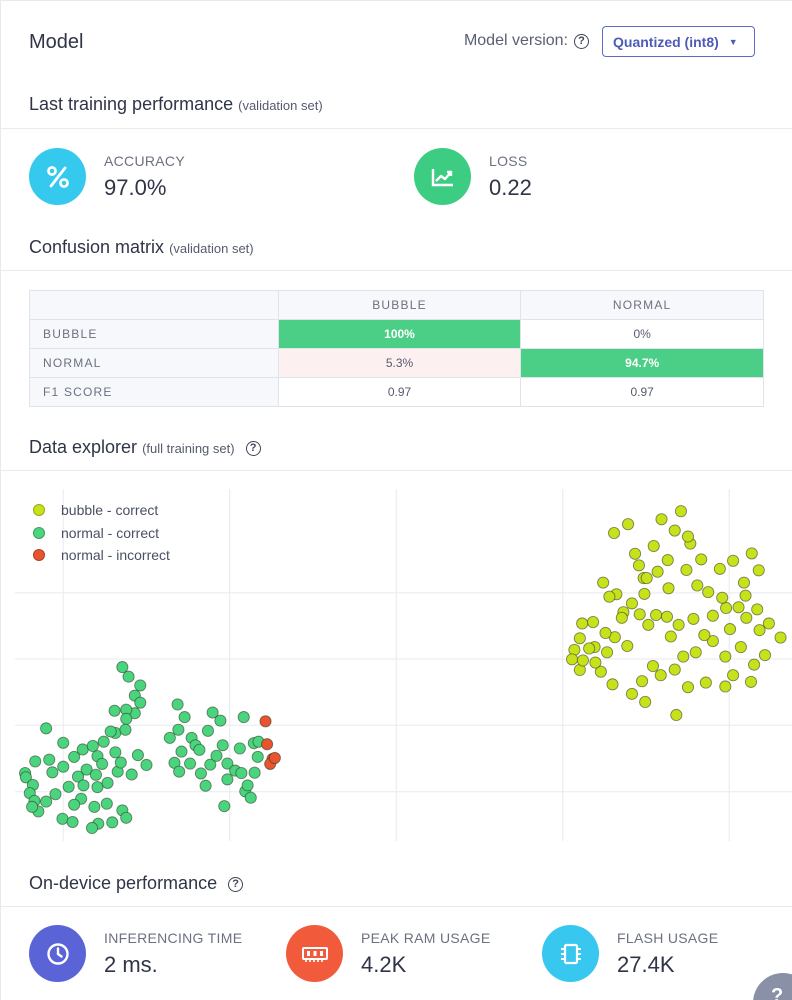  Describe the element at coordinates (772, 986) in the screenshot. I see `help-chat-button: ?` at that location.